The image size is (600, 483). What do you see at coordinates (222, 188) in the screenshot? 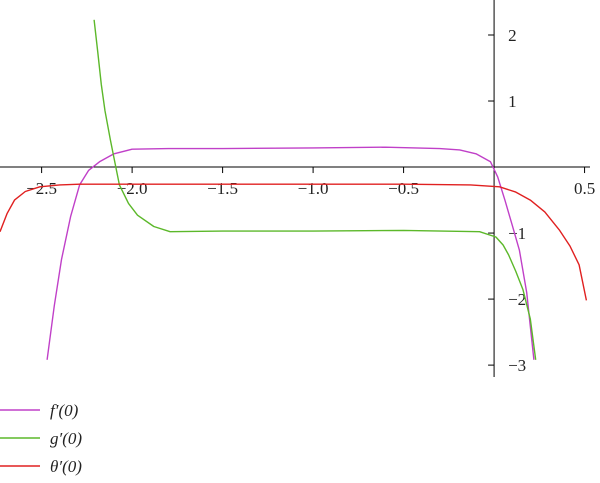
I see `x-tick-label: −1.5` at bounding box center [222, 188].